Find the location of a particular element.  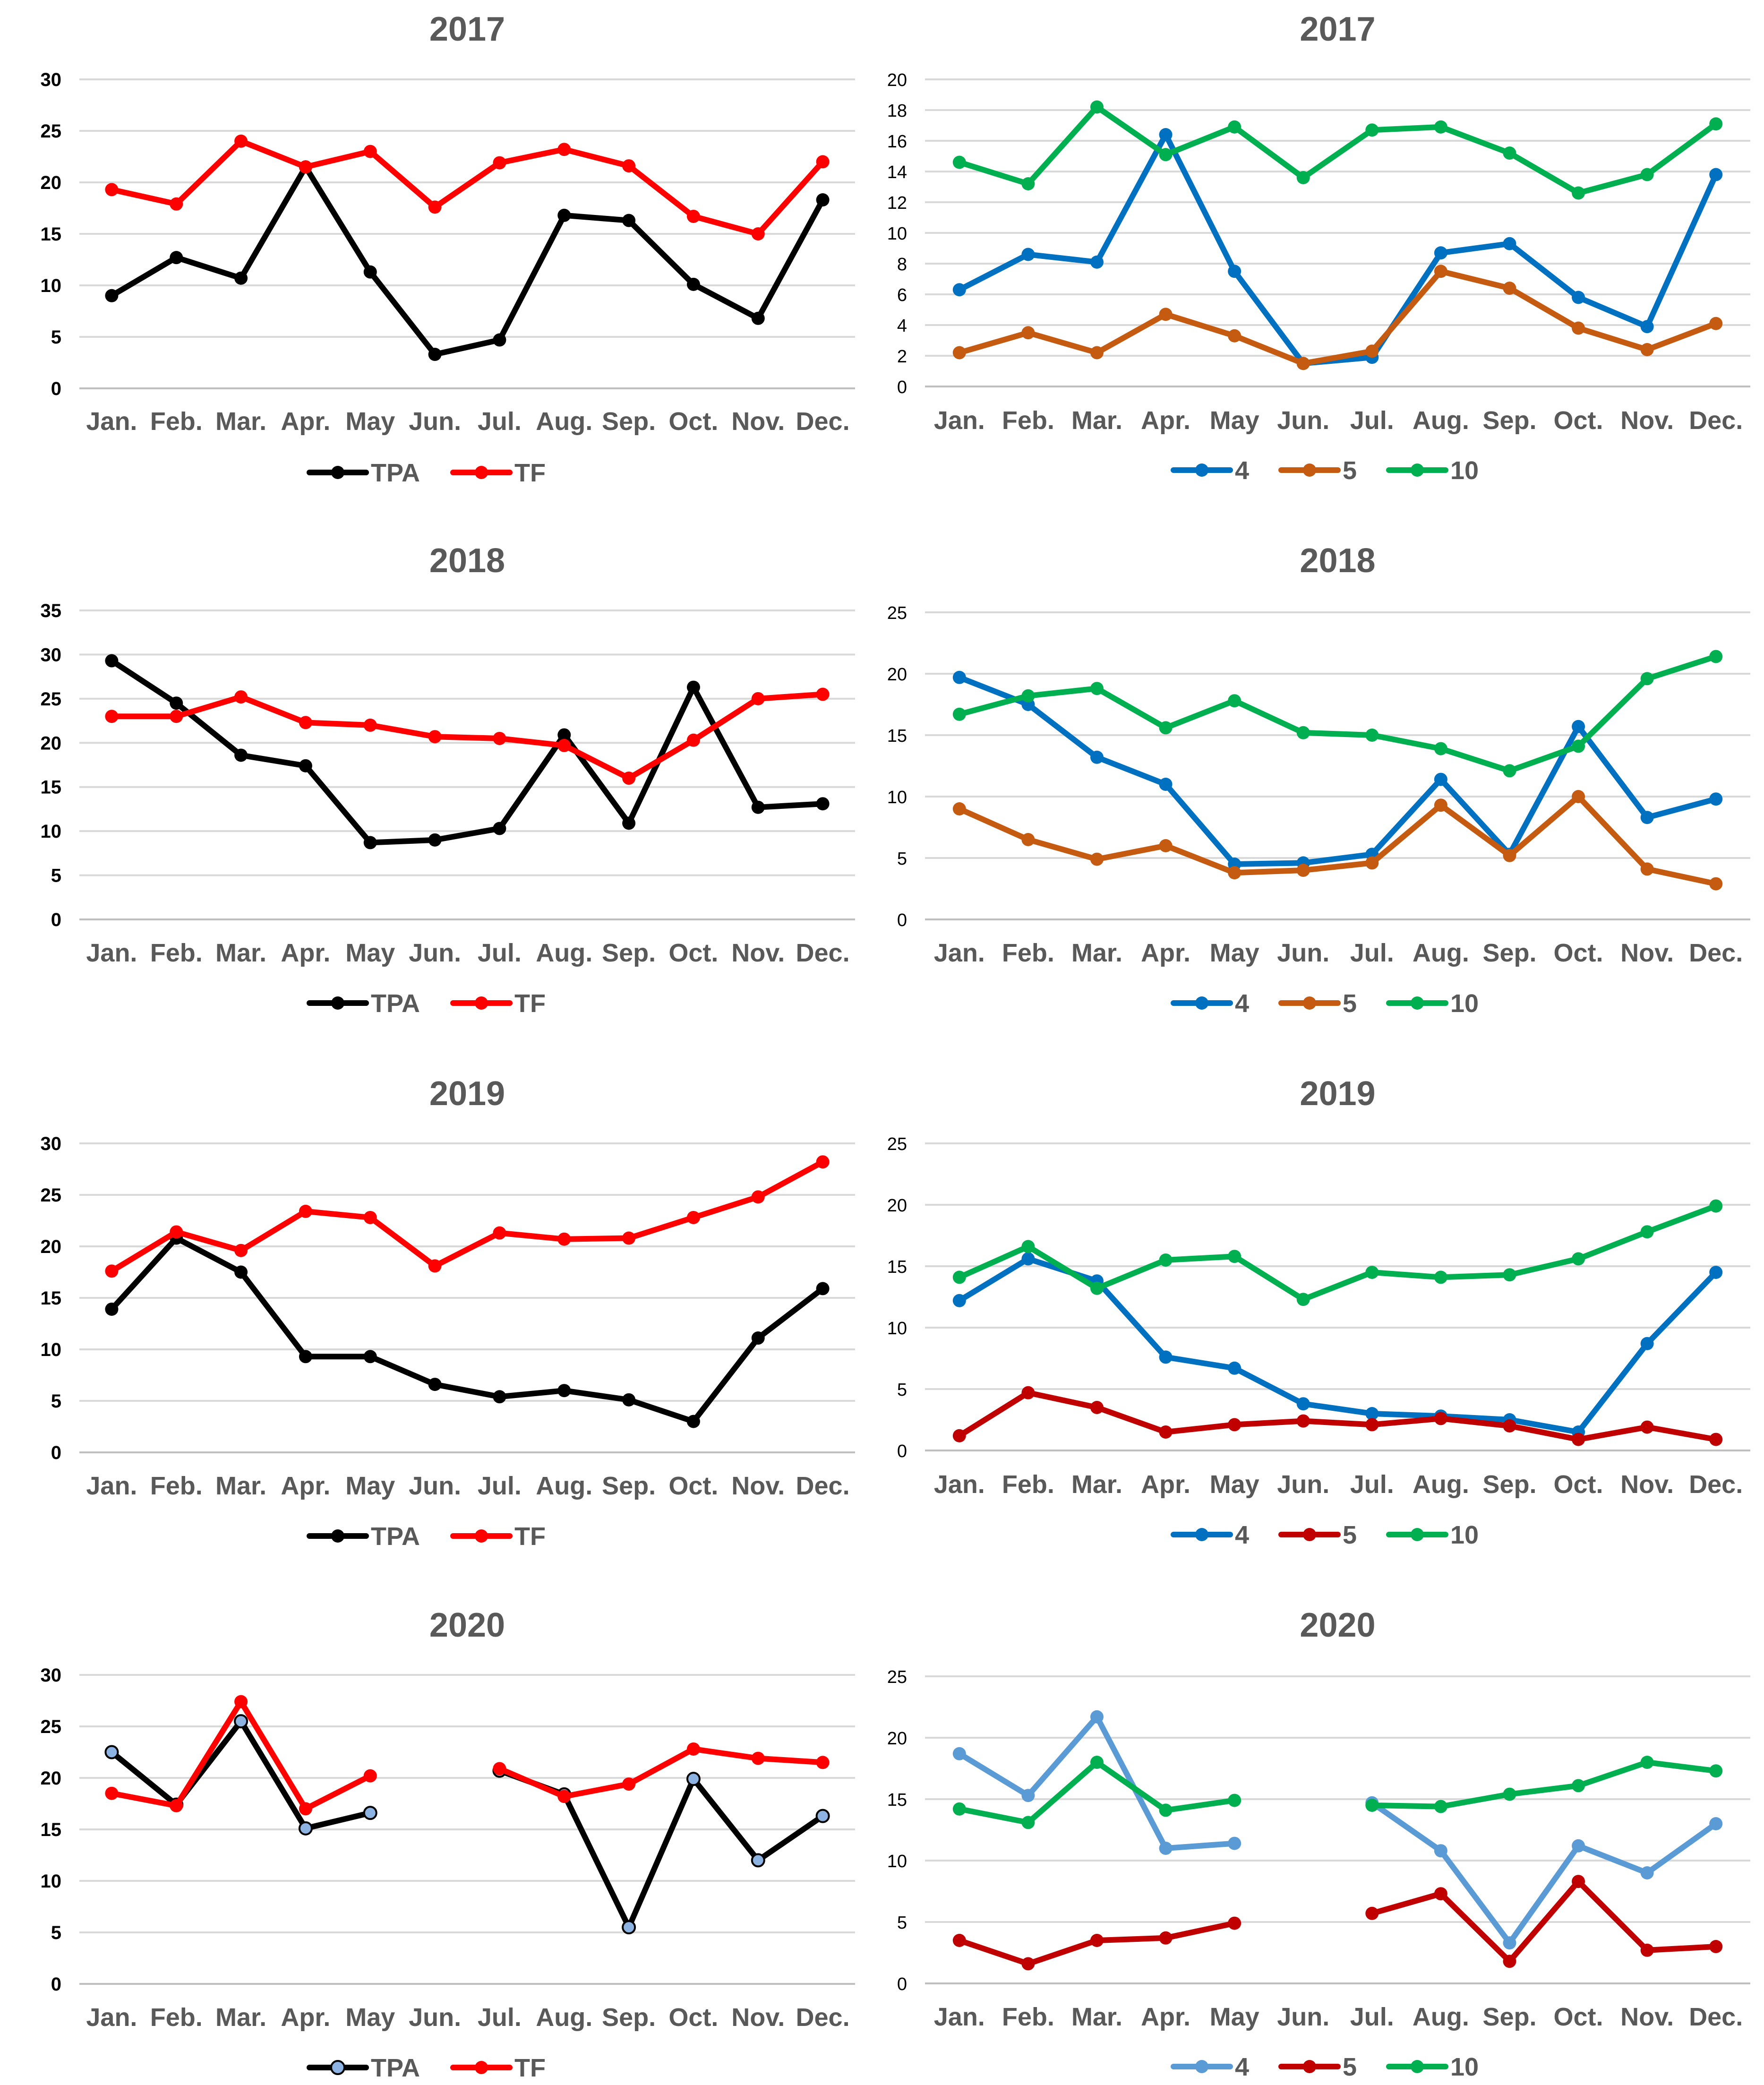

y-tick-label: 10 is located at coordinates (897, 1861).